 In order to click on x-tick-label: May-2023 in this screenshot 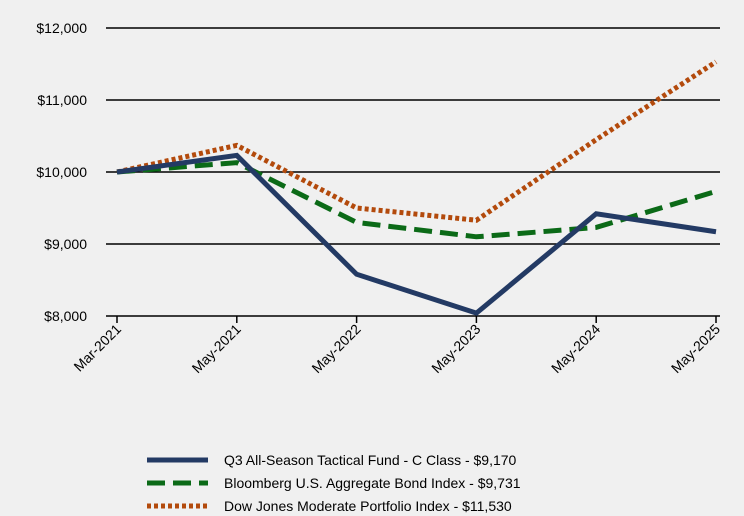, I will do `click(455, 348)`.